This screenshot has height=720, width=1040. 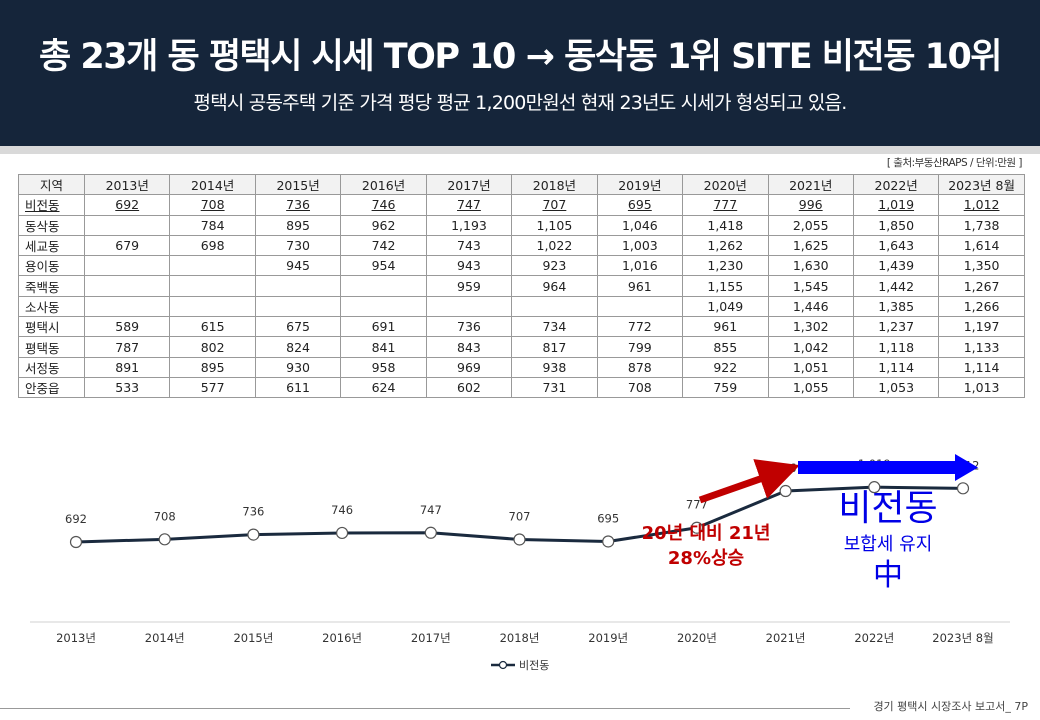 I want to click on table-header-cell: 2019년, so click(x=640, y=184).